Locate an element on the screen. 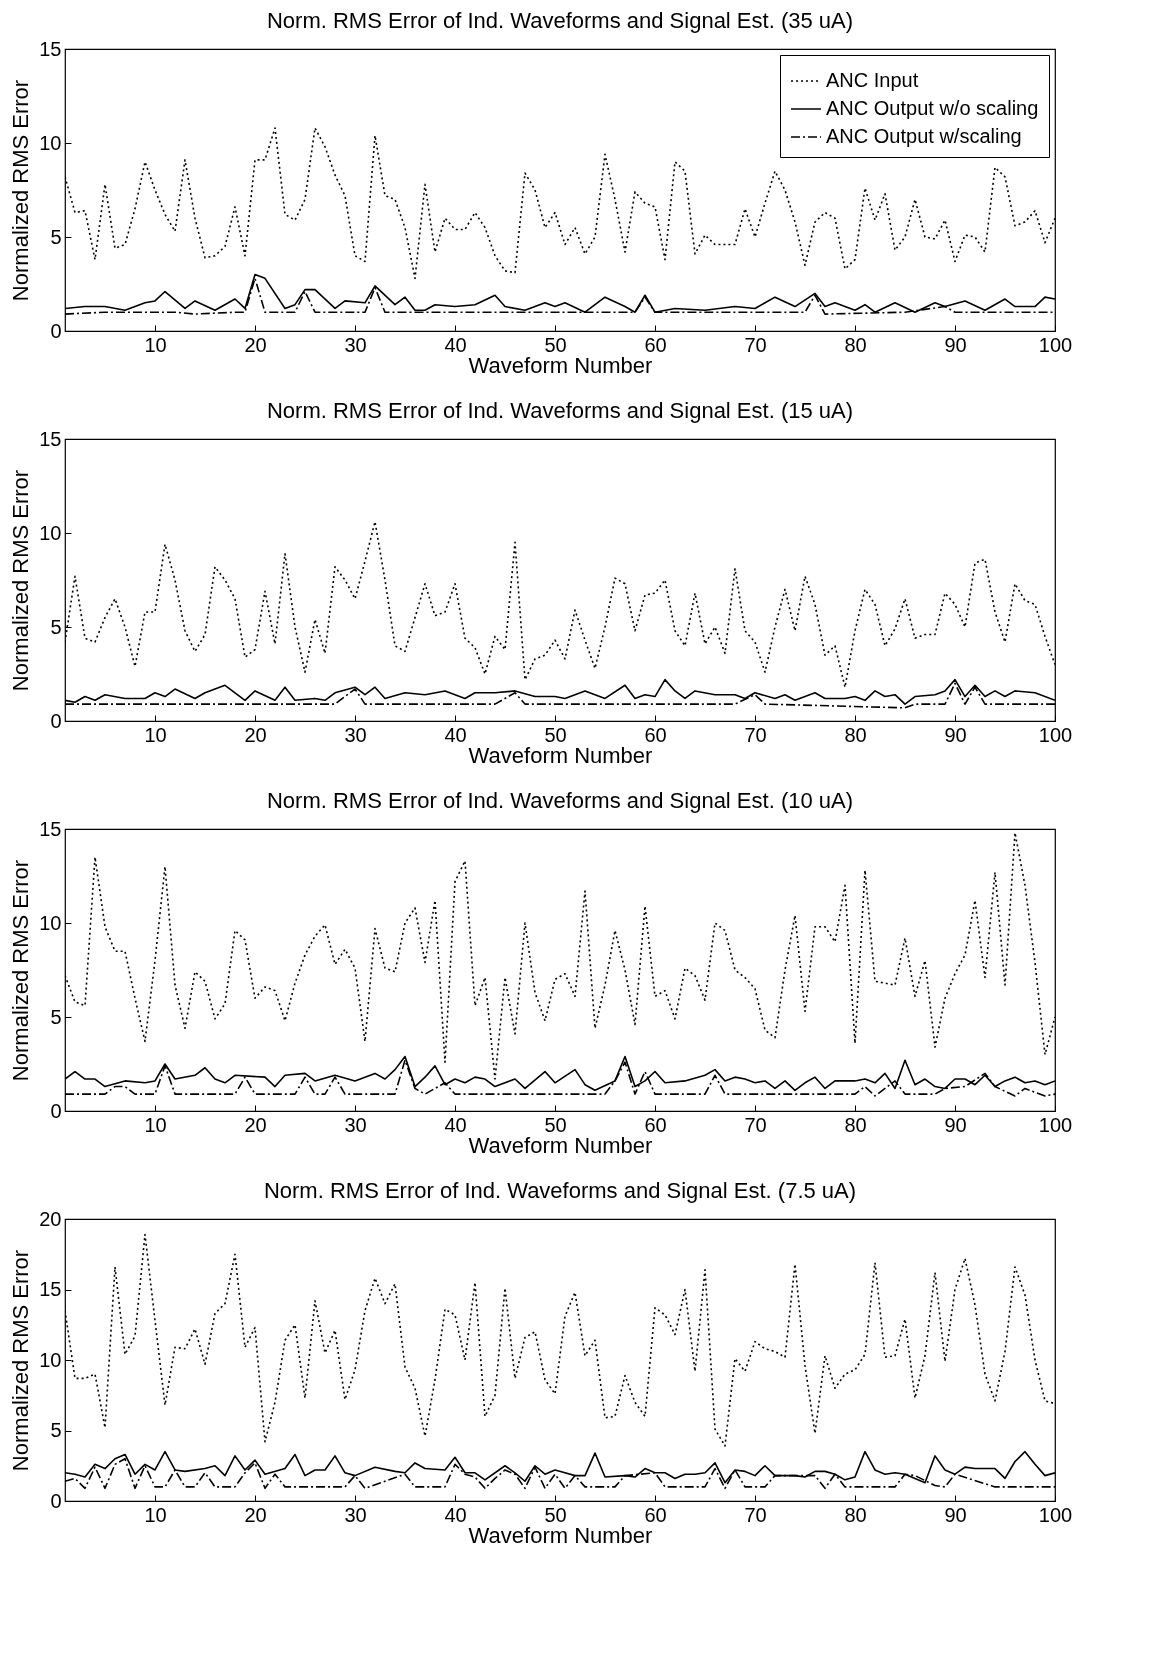 This screenshot has height=1664, width=1173. legend-label: ANC Input is located at coordinates (872, 80).